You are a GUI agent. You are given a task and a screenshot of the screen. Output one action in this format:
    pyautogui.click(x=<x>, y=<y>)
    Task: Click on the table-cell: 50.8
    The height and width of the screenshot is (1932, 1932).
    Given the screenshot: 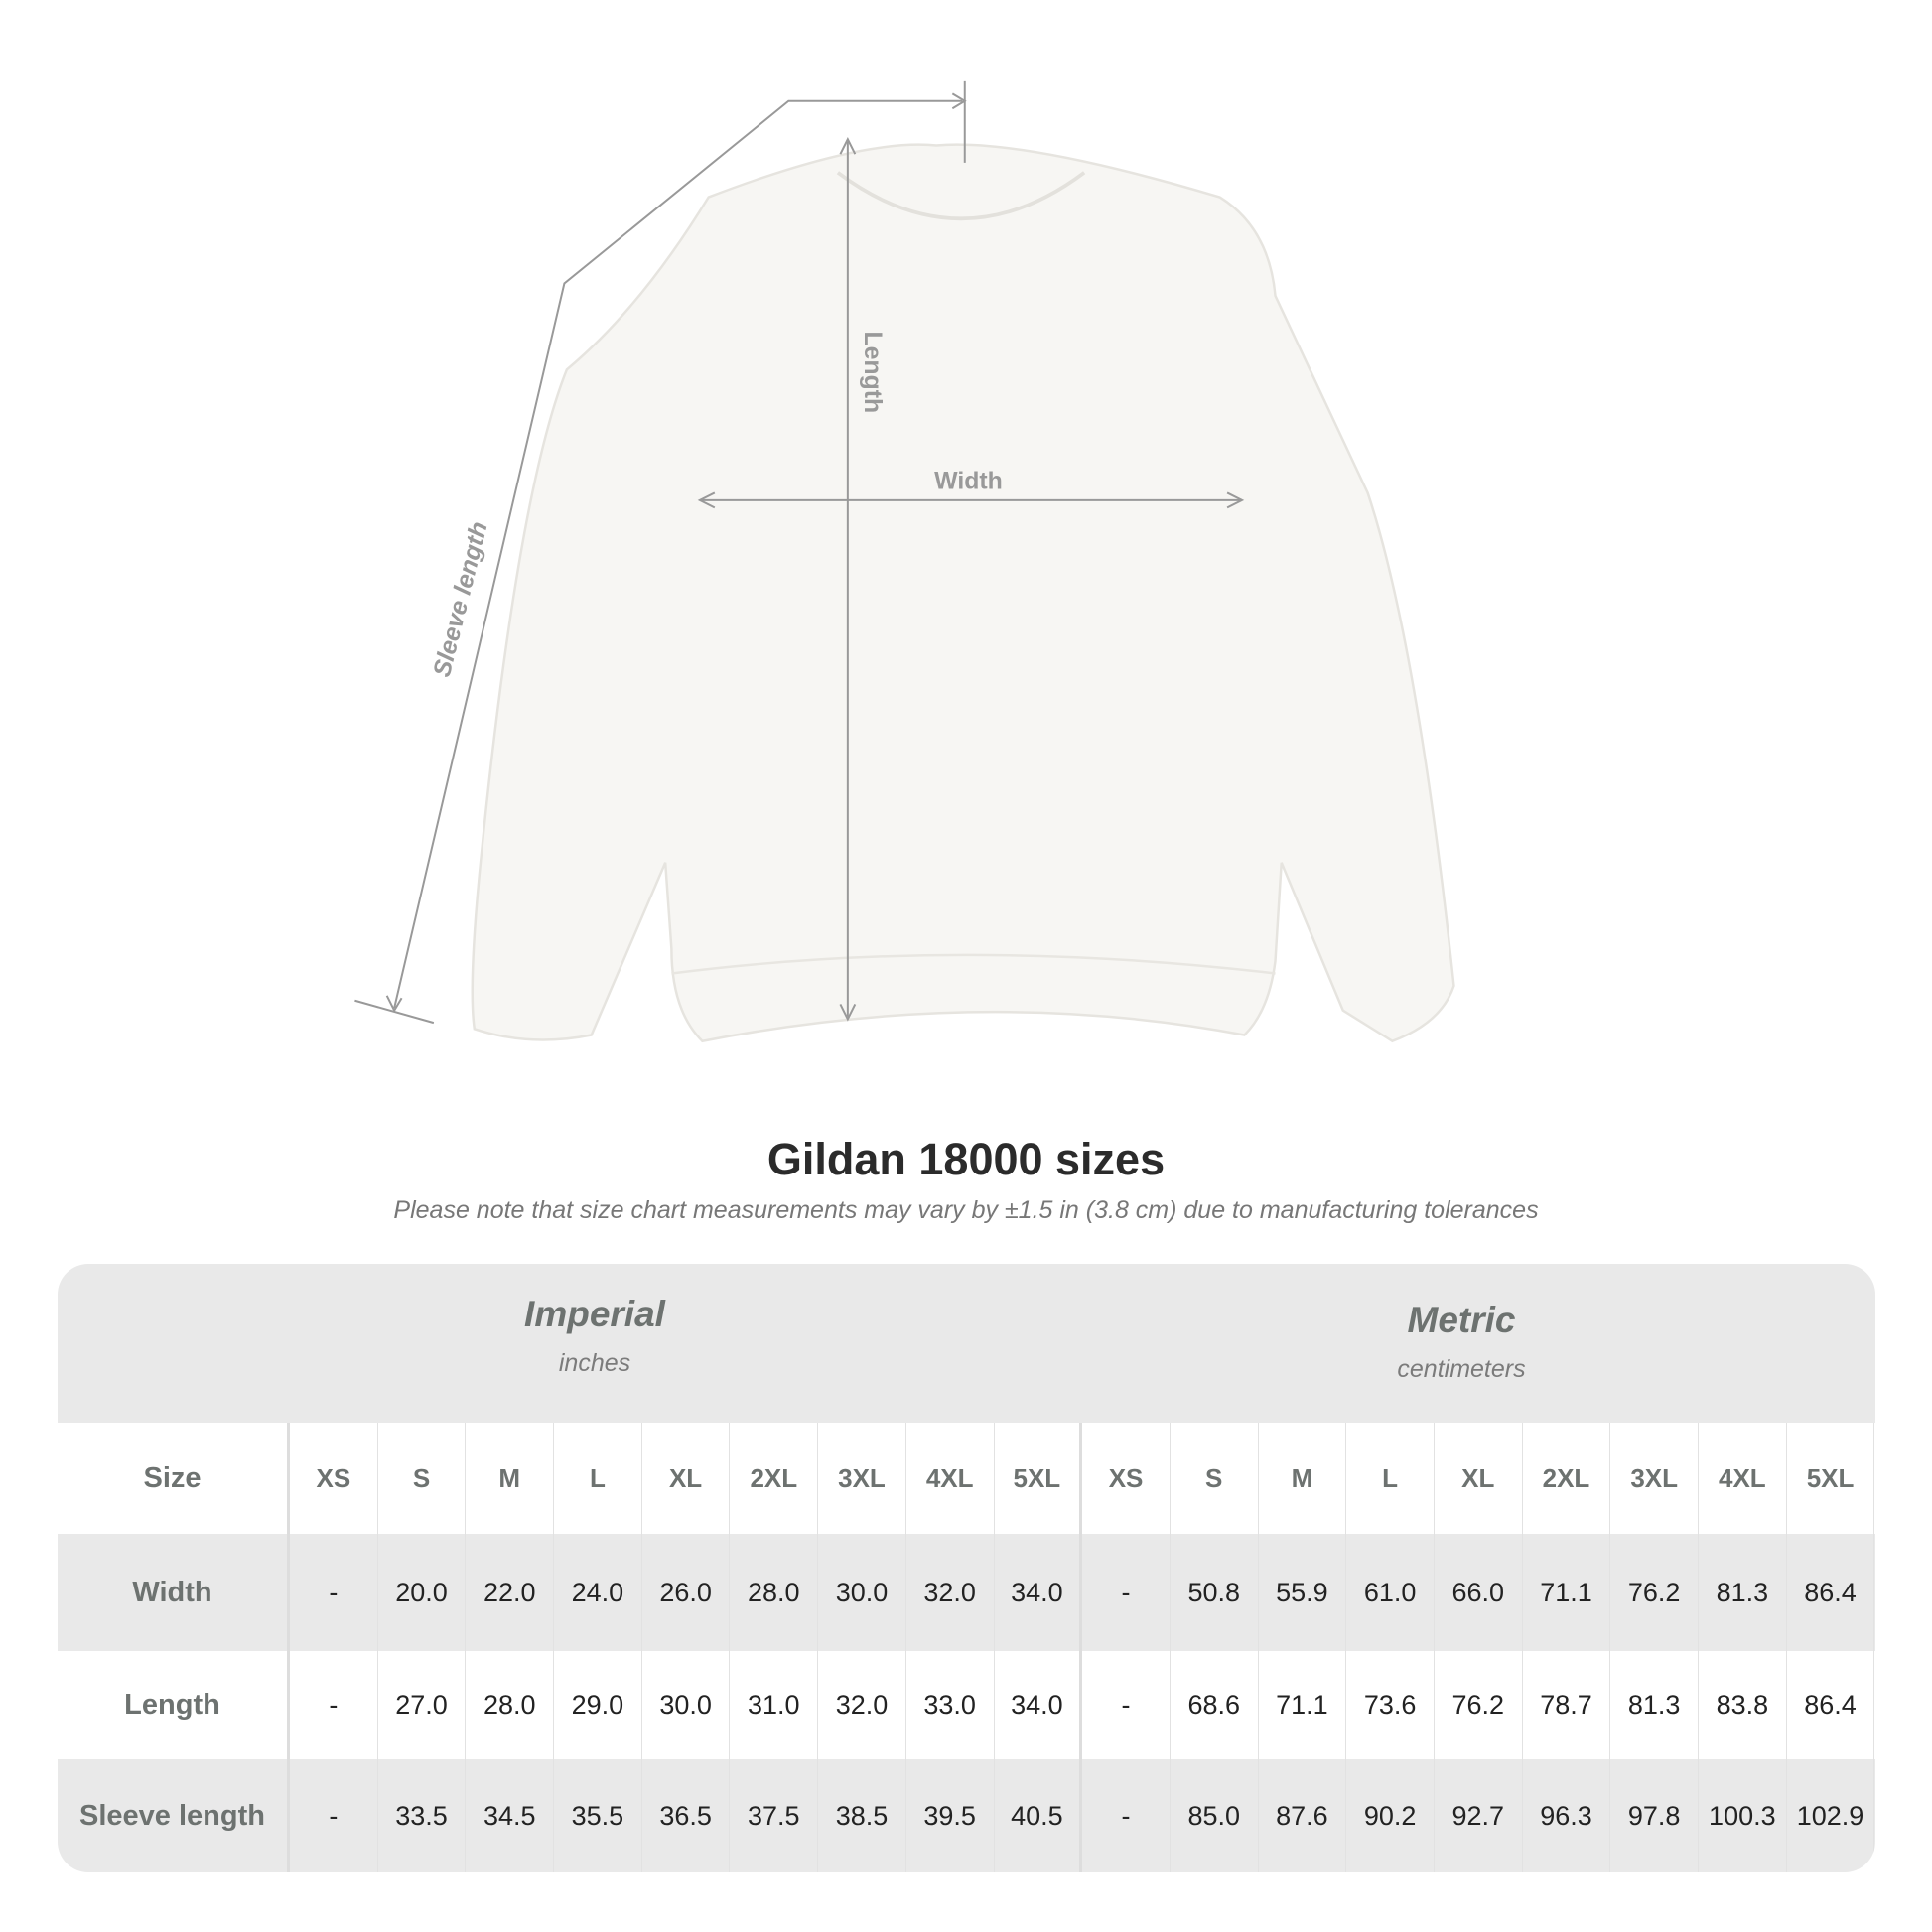 What is the action you would take?
    pyautogui.click(x=1215, y=1592)
    